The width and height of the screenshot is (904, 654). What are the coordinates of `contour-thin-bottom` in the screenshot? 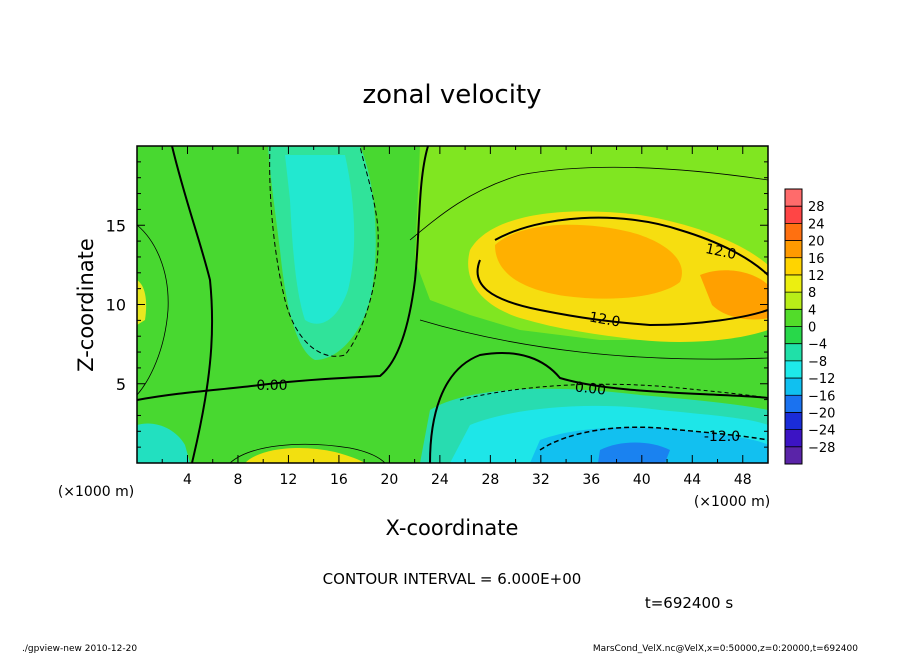 It's located at (307, 453).